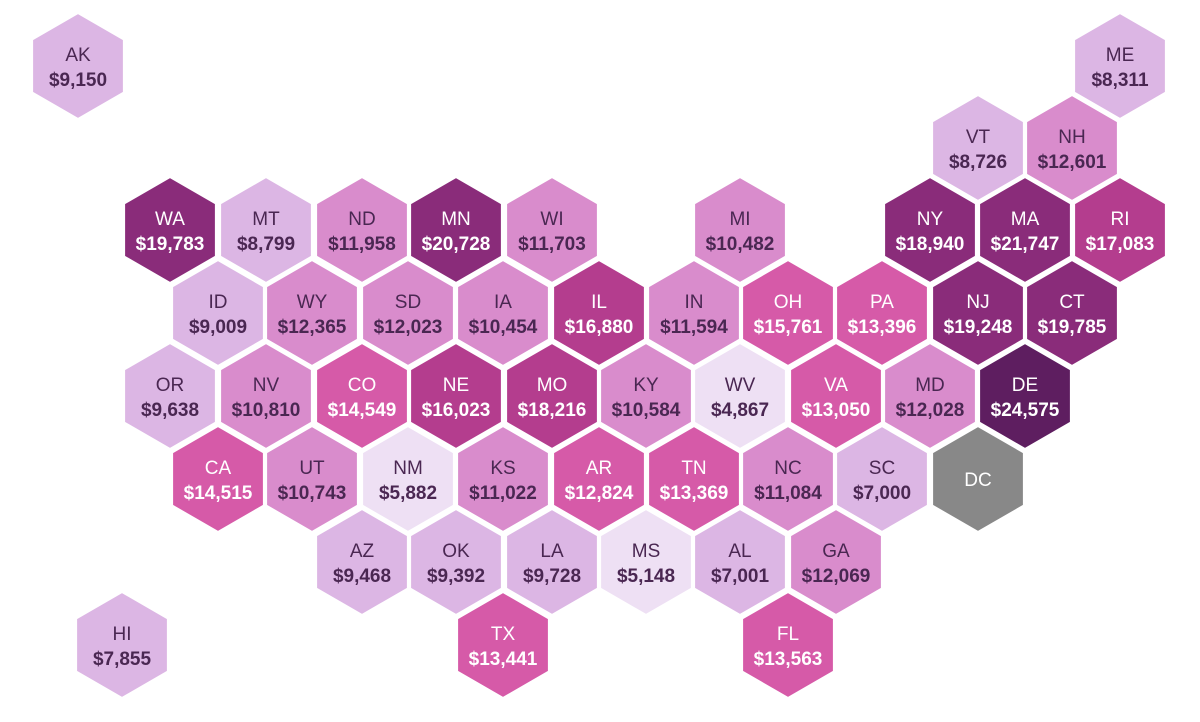 This screenshot has width=1200, height=722. Describe the element at coordinates (1072, 313) in the screenshot. I see `state-tile-ct: CT $19,785` at that location.